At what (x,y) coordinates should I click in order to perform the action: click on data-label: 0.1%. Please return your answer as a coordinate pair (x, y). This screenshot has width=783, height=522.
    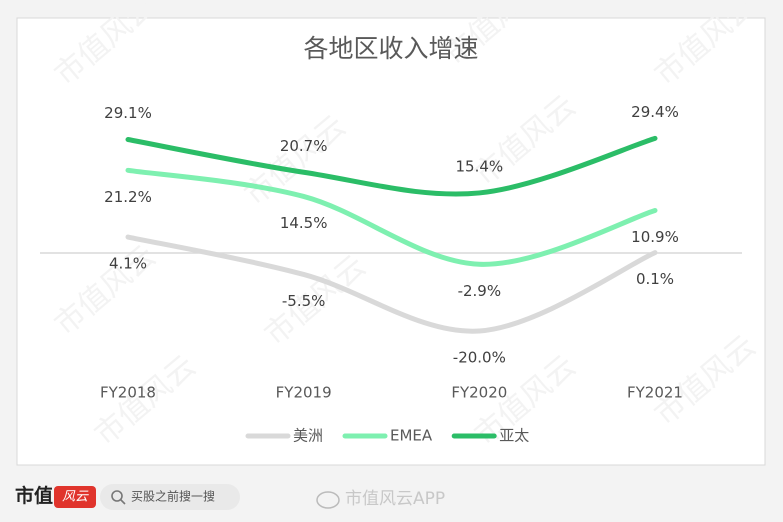
    Looking at the image, I should click on (655, 279).